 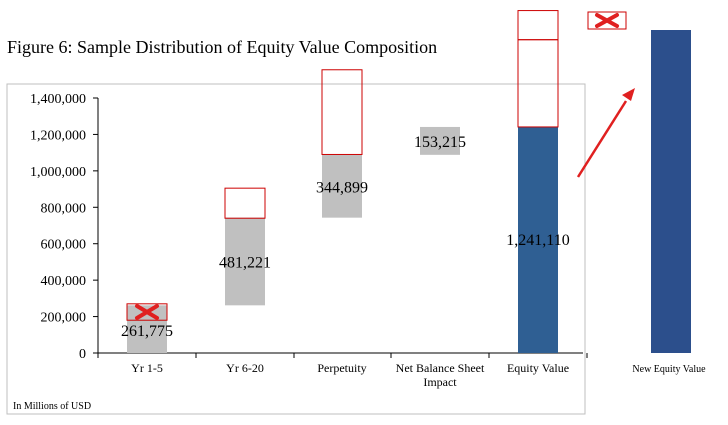 What do you see at coordinates (64, 281) in the screenshot?
I see `y-tick-label: 400,000` at bounding box center [64, 281].